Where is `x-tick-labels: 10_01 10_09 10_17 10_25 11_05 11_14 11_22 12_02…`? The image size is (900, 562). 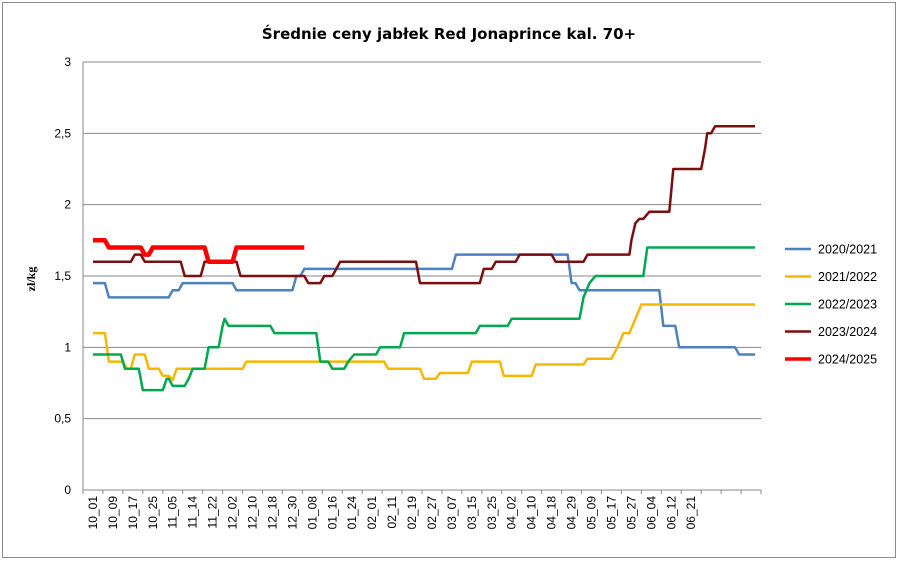 x-tick-labels: 10_01 10_09 10_17 10_25 11_05 11_14 11_22 12_02… is located at coordinates (392, 513).